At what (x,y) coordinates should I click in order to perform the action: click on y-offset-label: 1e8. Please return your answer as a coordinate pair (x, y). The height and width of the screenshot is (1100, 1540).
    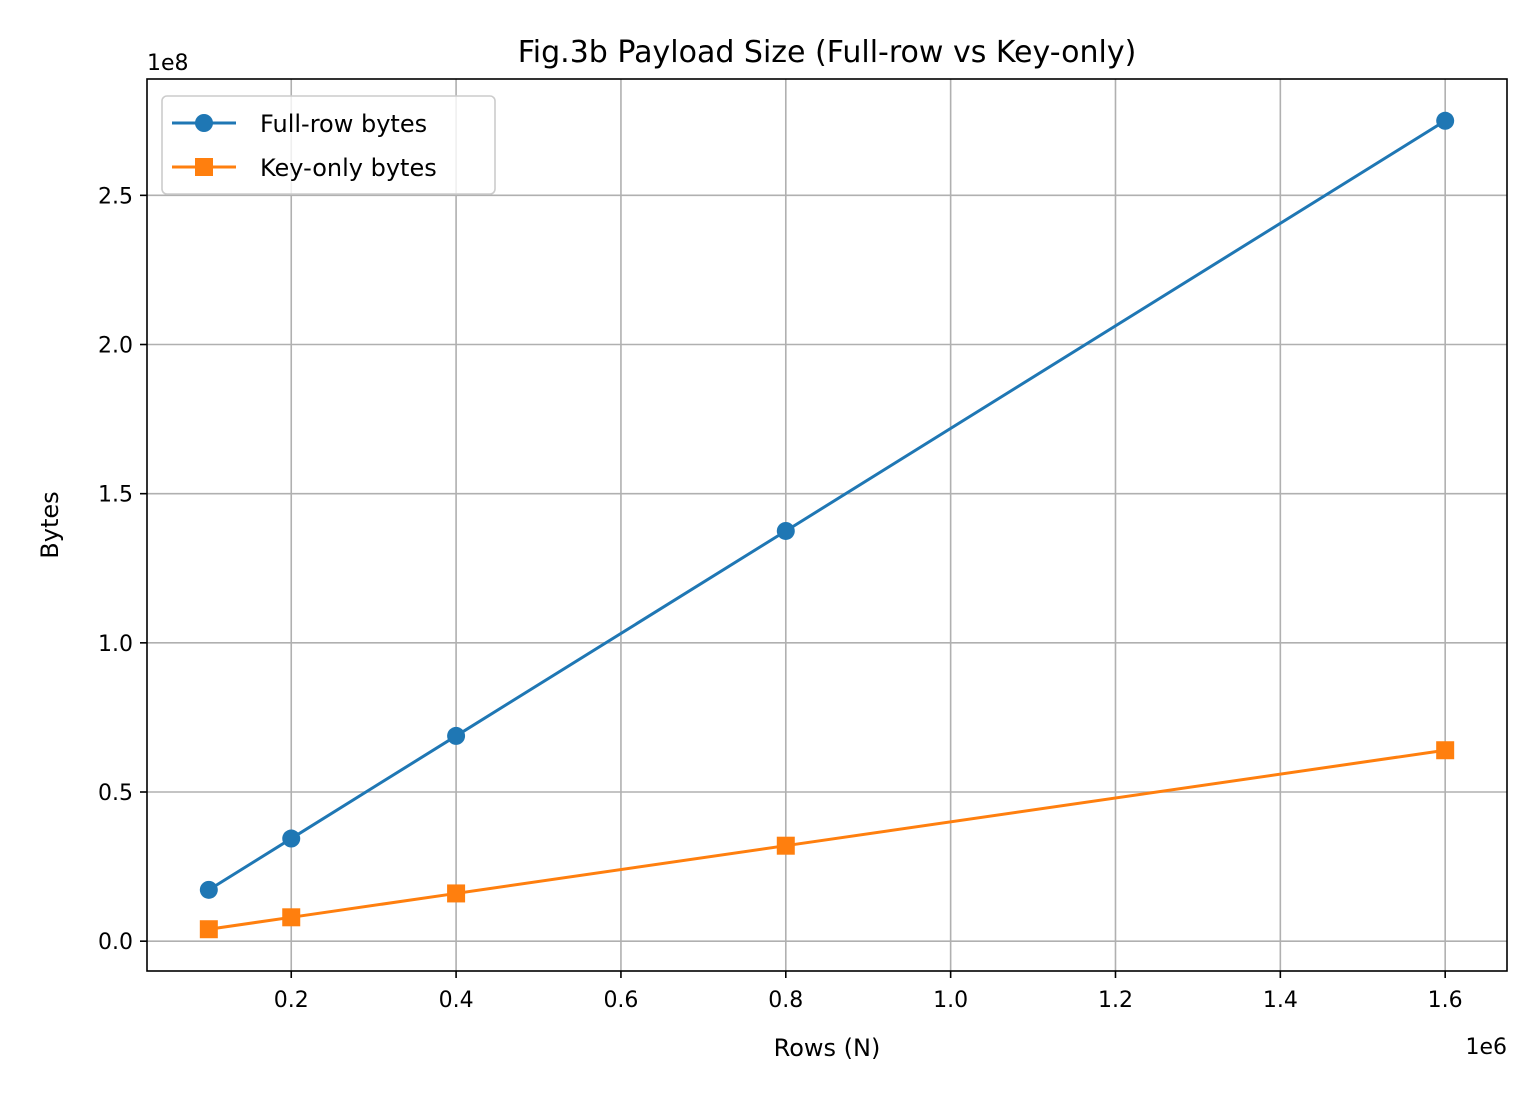
    Looking at the image, I should click on (168, 63).